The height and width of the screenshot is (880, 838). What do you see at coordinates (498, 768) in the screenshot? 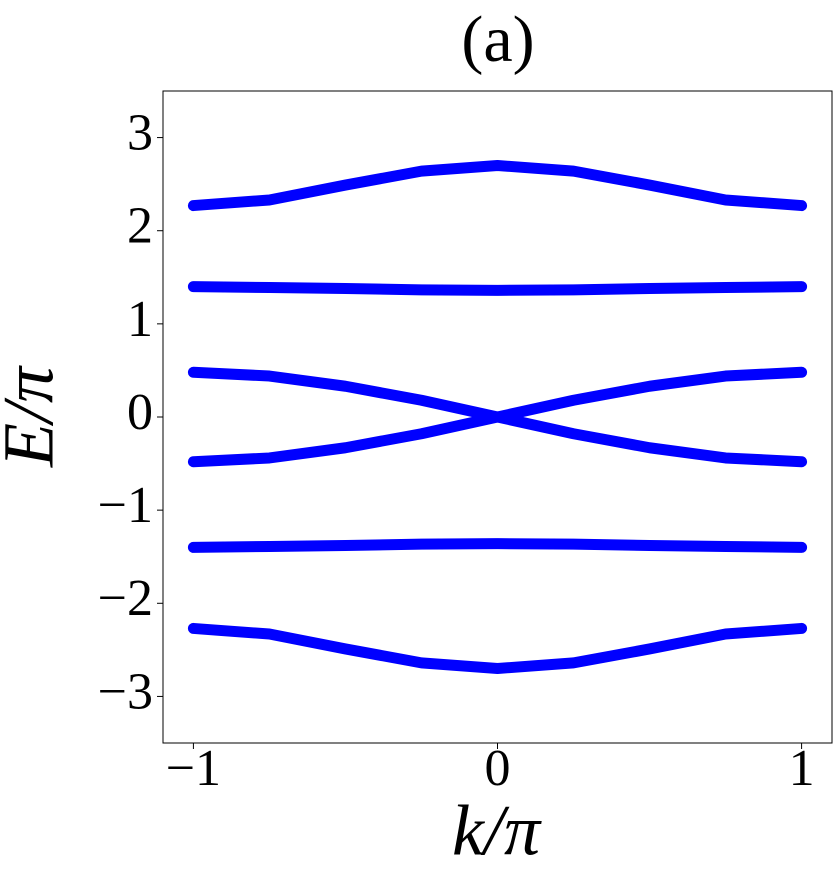
I see `x-tick-label: 0` at bounding box center [498, 768].